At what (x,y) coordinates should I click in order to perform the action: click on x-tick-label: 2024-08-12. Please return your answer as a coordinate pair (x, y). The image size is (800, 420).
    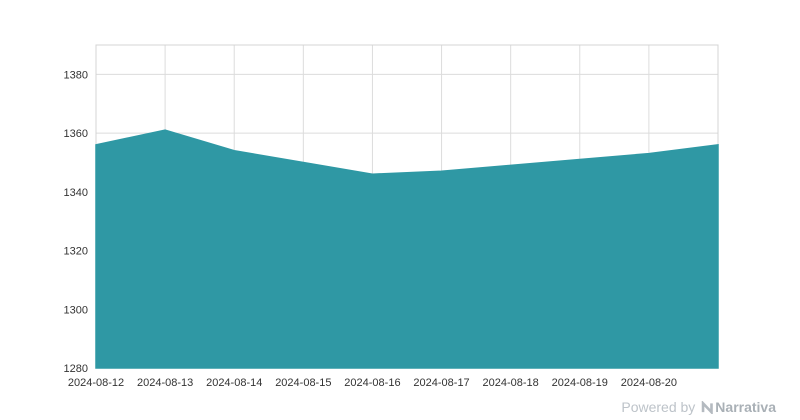
    Looking at the image, I should click on (96, 383).